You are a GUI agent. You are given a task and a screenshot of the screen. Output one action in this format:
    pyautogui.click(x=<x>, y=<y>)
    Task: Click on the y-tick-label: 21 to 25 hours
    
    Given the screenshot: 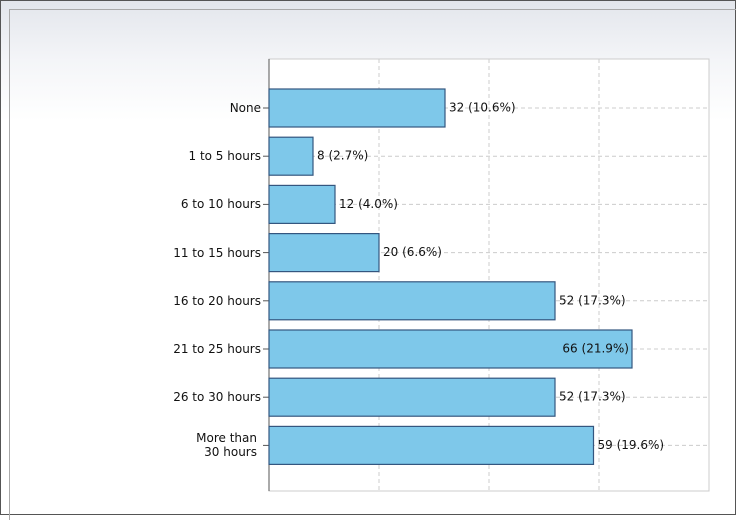 What is the action you would take?
    pyautogui.click(x=217, y=349)
    